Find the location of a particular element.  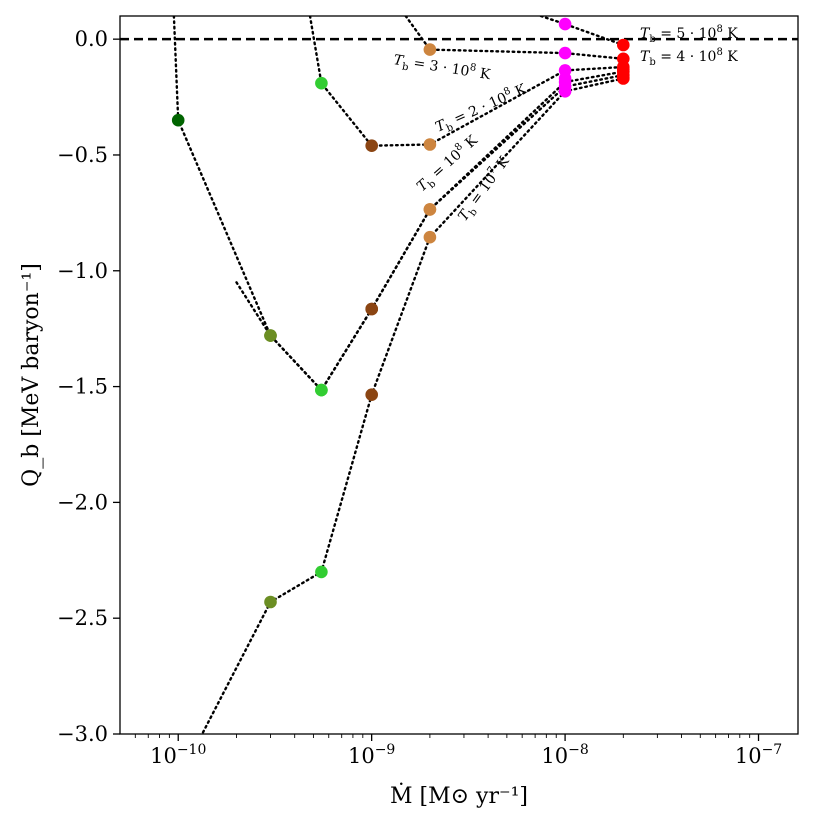

y-tick-label: −1.0 is located at coordinates (82, 271).